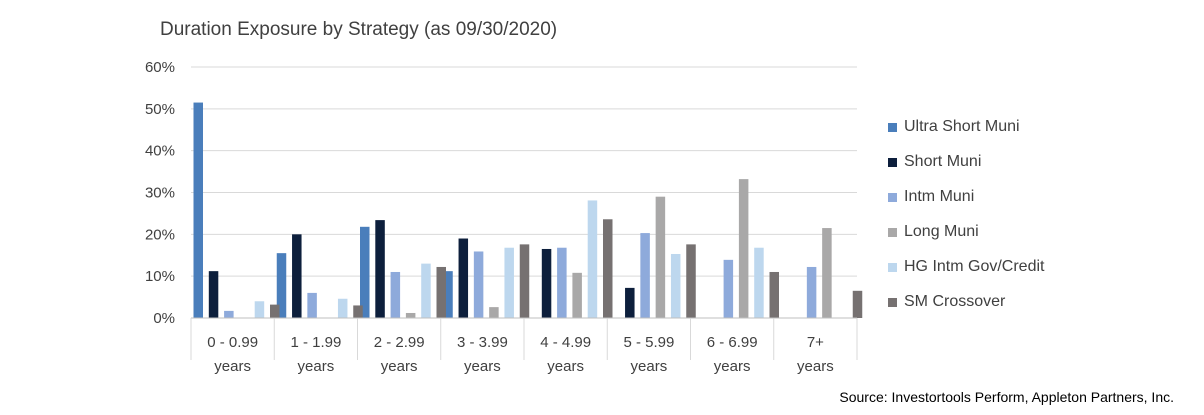 Image resolution: width=1204 pixels, height=415 pixels. I want to click on legend-label: HG Intm Gov/Credit, so click(974, 266).